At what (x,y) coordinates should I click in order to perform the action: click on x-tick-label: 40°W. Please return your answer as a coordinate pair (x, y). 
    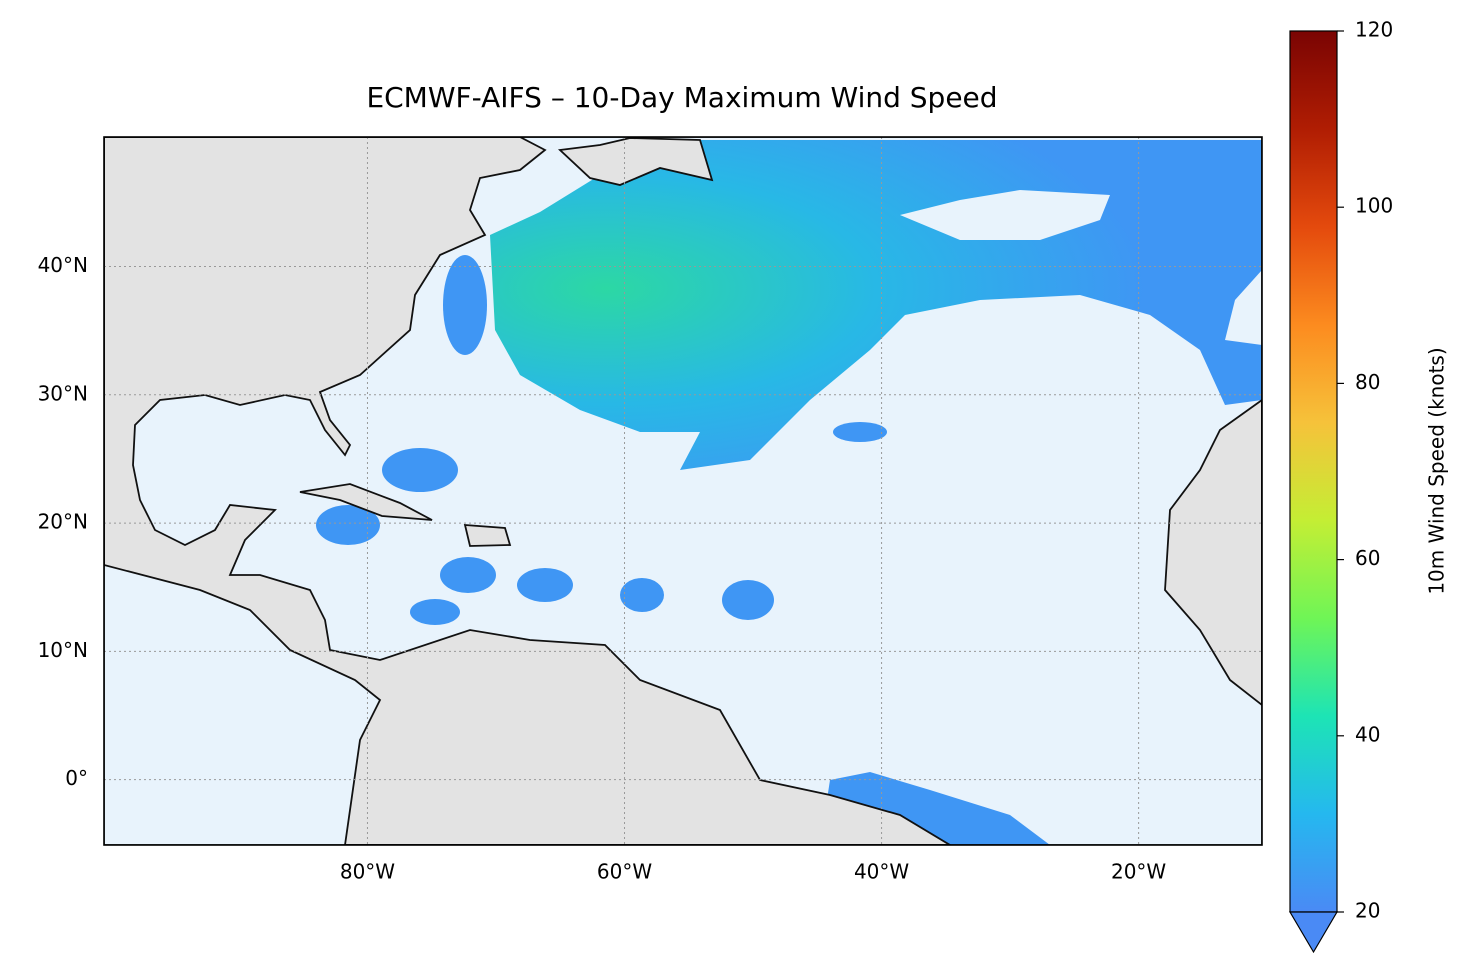
    Looking at the image, I should click on (881, 872).